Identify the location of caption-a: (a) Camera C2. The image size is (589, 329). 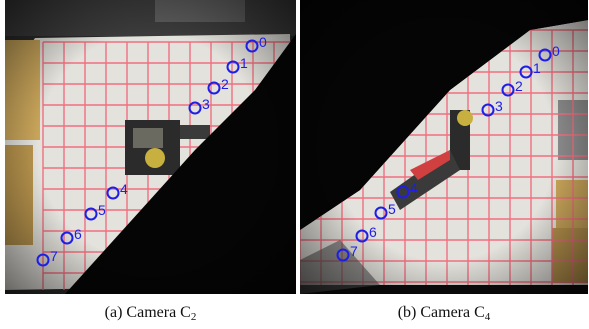
(150, 313).